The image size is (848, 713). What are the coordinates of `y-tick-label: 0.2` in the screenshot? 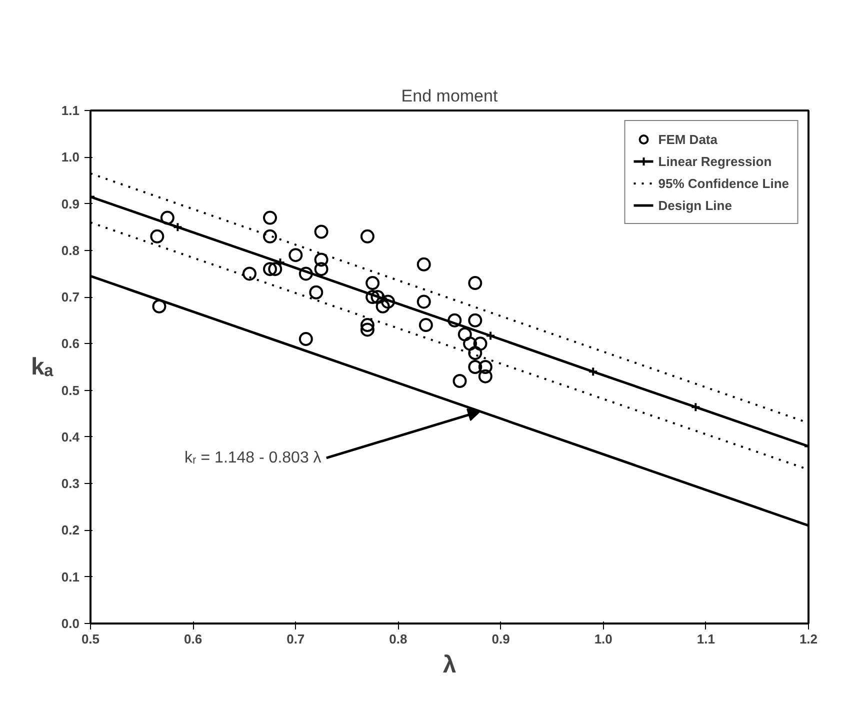 It's located at (70, 530).